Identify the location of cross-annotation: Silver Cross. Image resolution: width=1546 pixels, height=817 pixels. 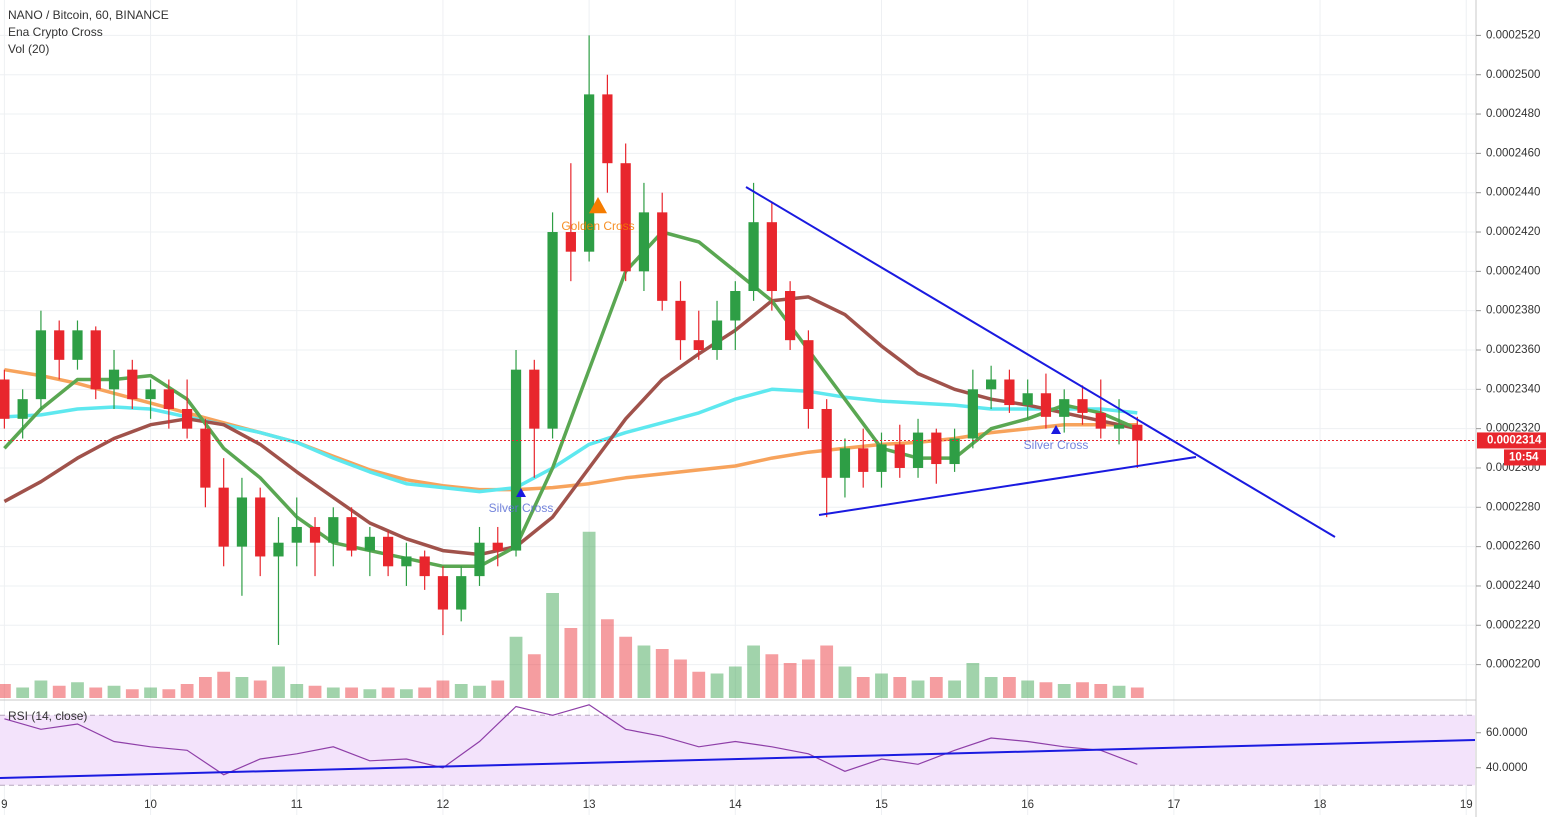
(521, 508).